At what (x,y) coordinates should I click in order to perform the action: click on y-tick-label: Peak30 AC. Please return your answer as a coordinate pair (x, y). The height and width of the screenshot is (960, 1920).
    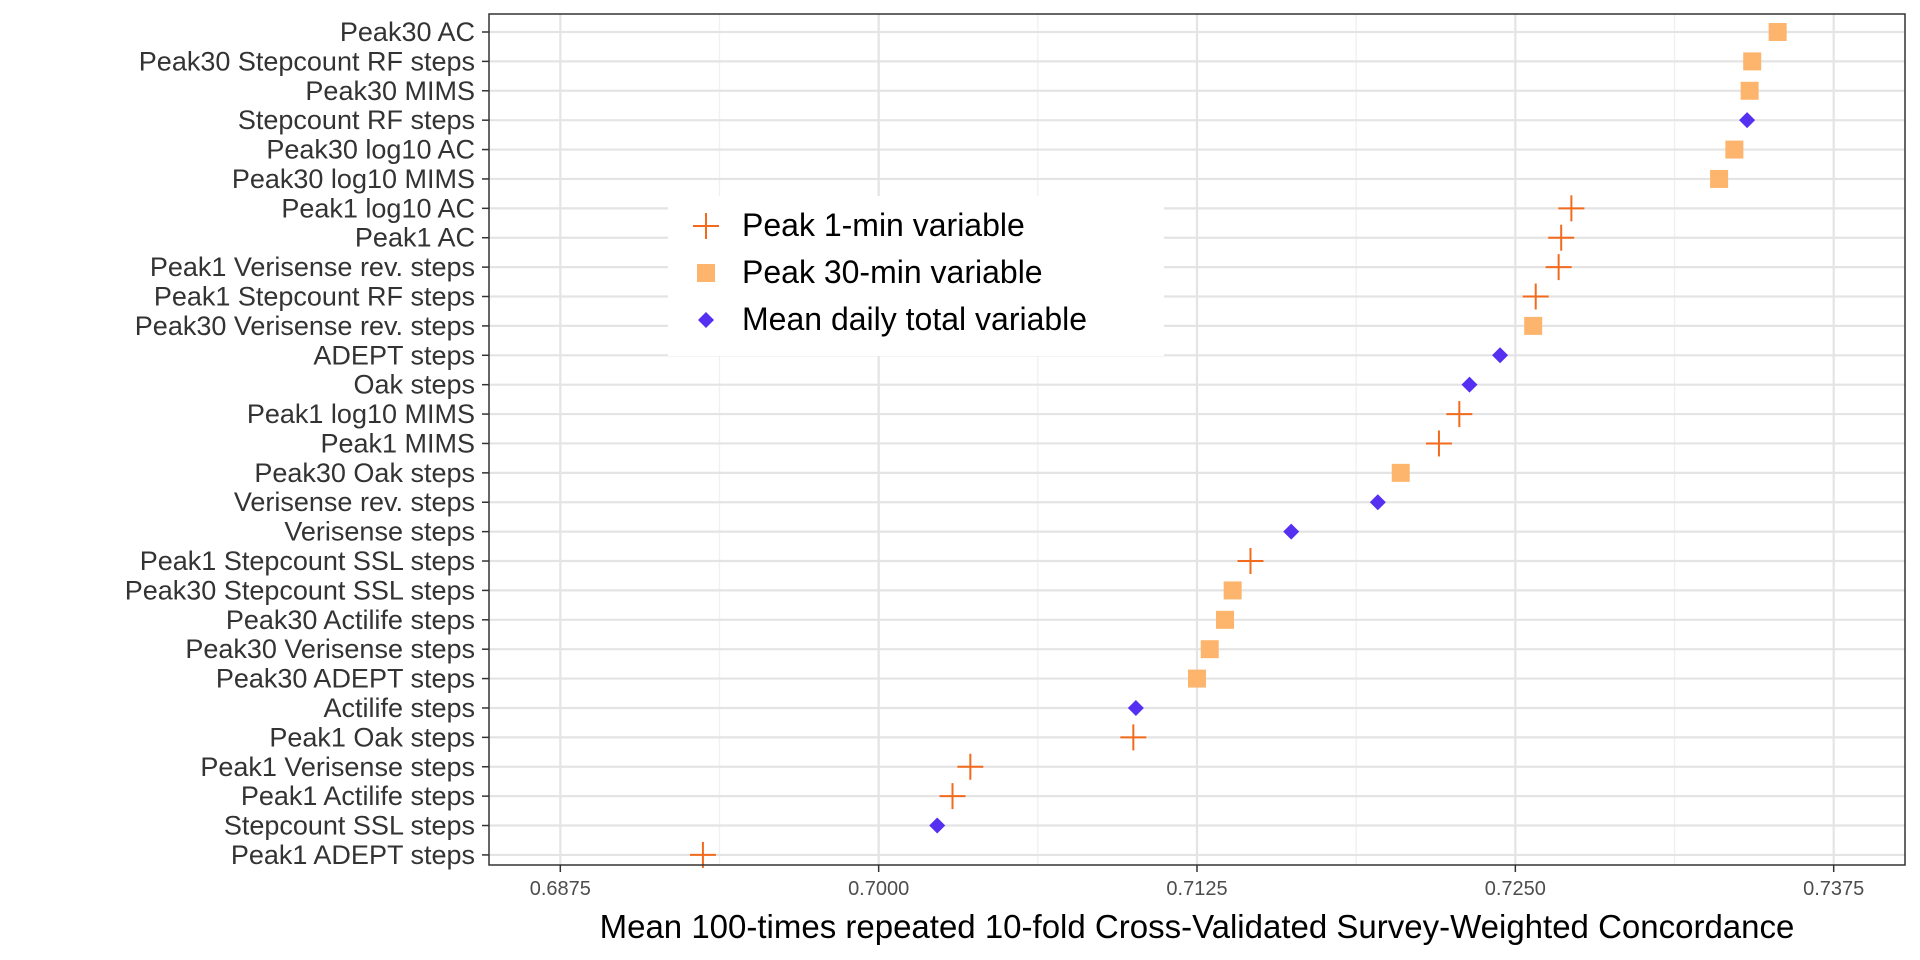
    Looking at the image, I should click on (407, 32).